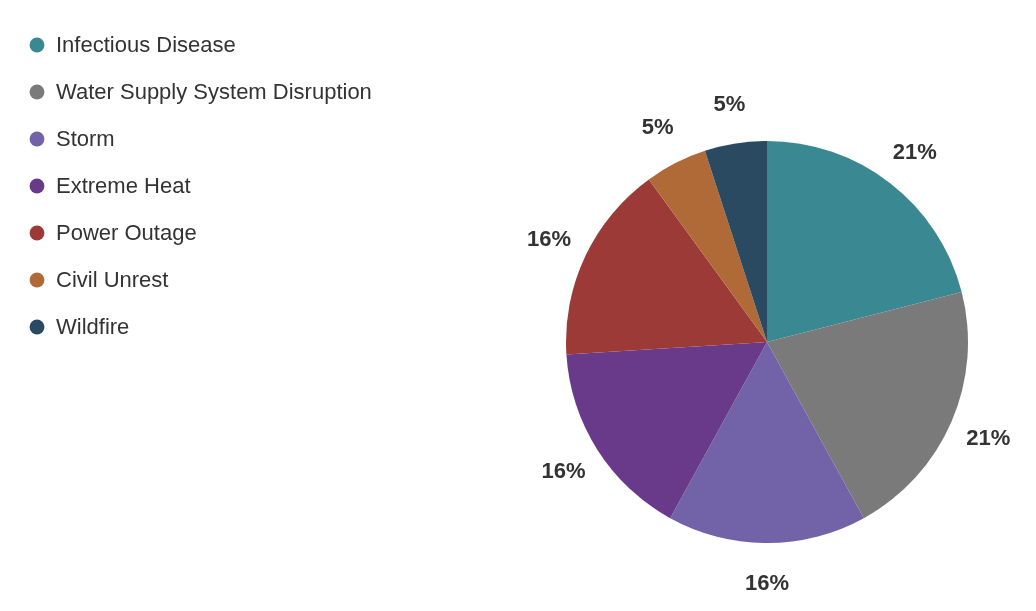 Image resolution: width=1036 pixels, height=611 pixels. What do you see at coordinates (146, 44) in the screenshot?
I see `legend-label: Infectious Disease` at bounding box center [146, 44].